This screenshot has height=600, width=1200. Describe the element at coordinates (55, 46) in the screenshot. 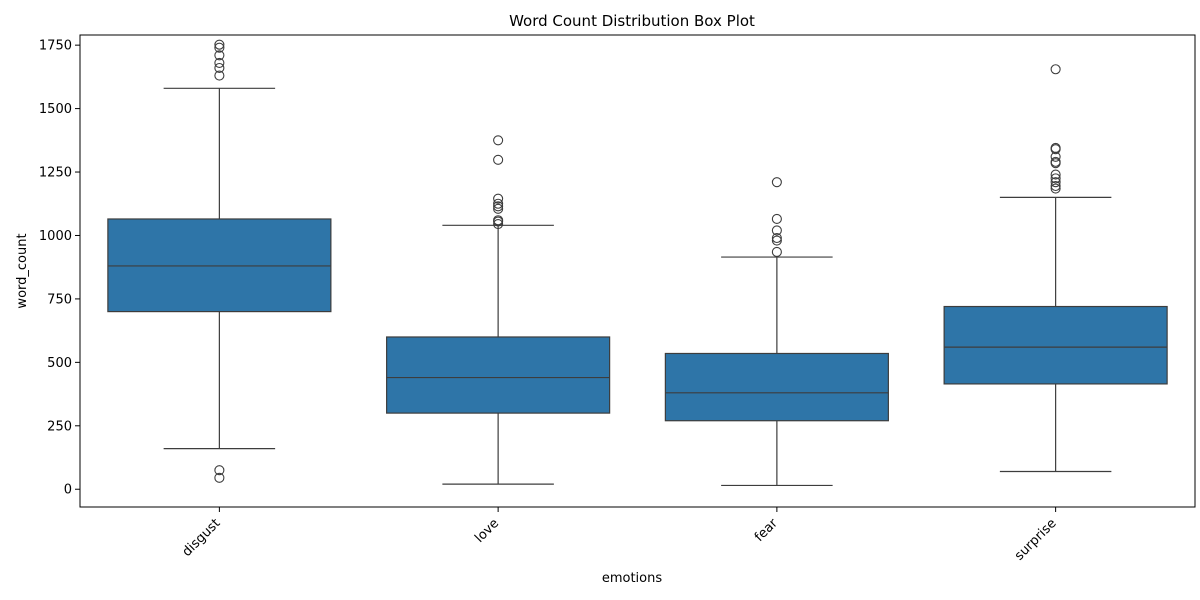

I see `y-tick-label: 1750` at that location.